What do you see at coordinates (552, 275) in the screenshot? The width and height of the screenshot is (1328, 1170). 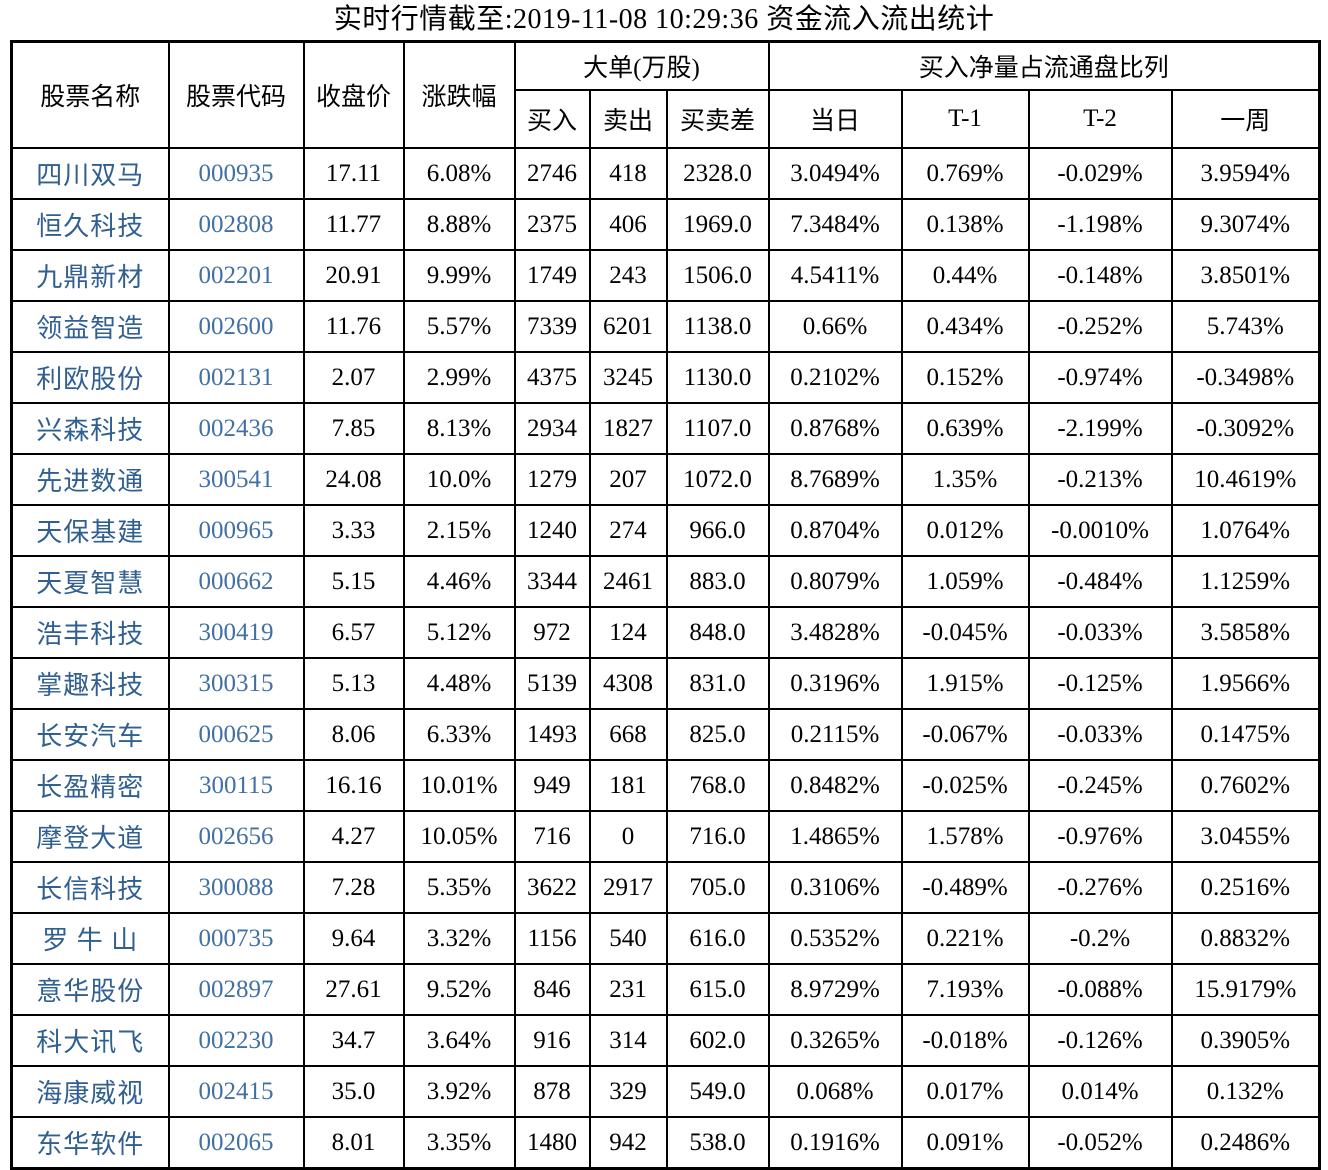 I see `buy-cell: 1749` at bounding box center [552, 275].